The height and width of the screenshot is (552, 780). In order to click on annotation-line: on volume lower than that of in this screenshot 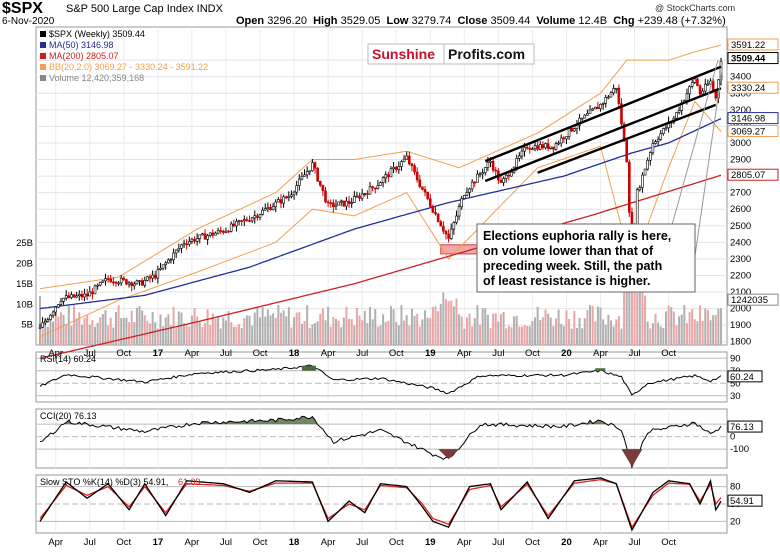, I will do `click(568, 251)`.